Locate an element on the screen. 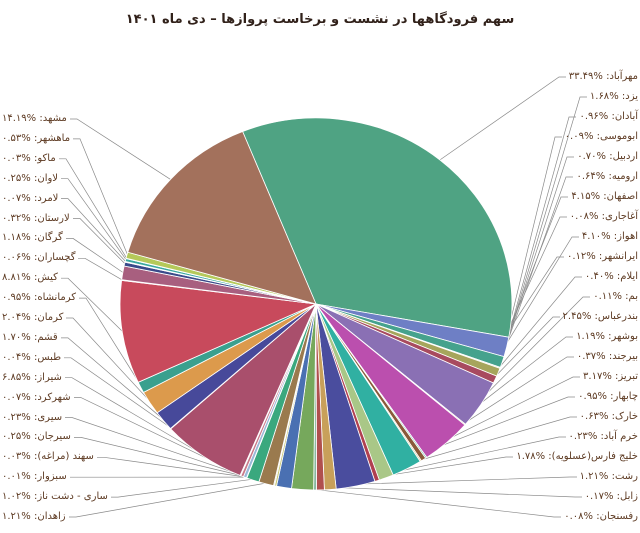  pie-label: سیری: %۰.۲۳ is located at coordinates (32, 417).